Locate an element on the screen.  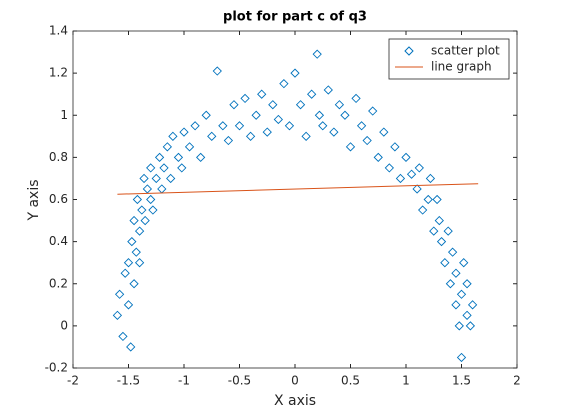
x-tick-label: 1.5 is located at coordinates (461, 381).